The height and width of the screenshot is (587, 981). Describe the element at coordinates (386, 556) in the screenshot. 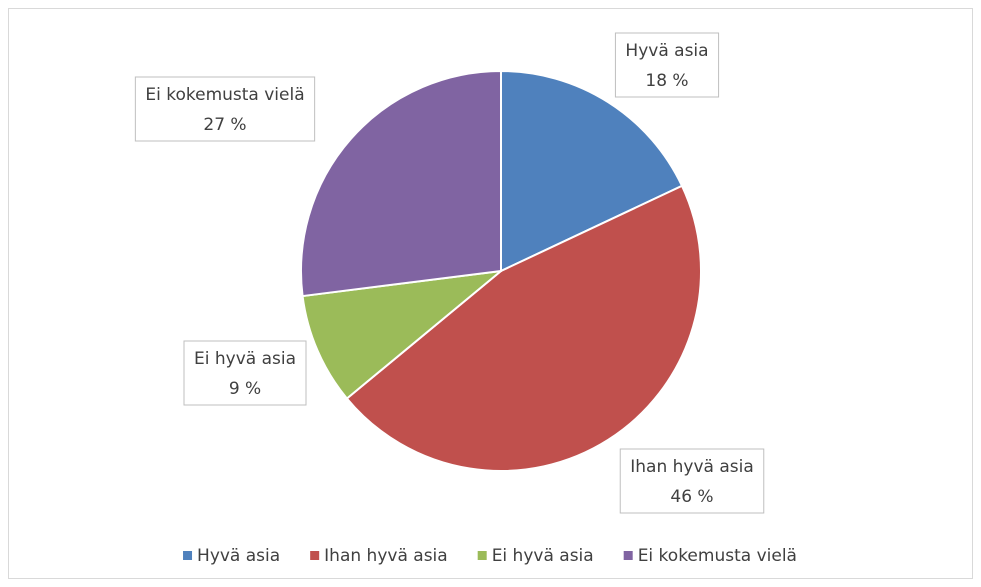

I see `legend-label: Ihan hyvä asia` at that location.